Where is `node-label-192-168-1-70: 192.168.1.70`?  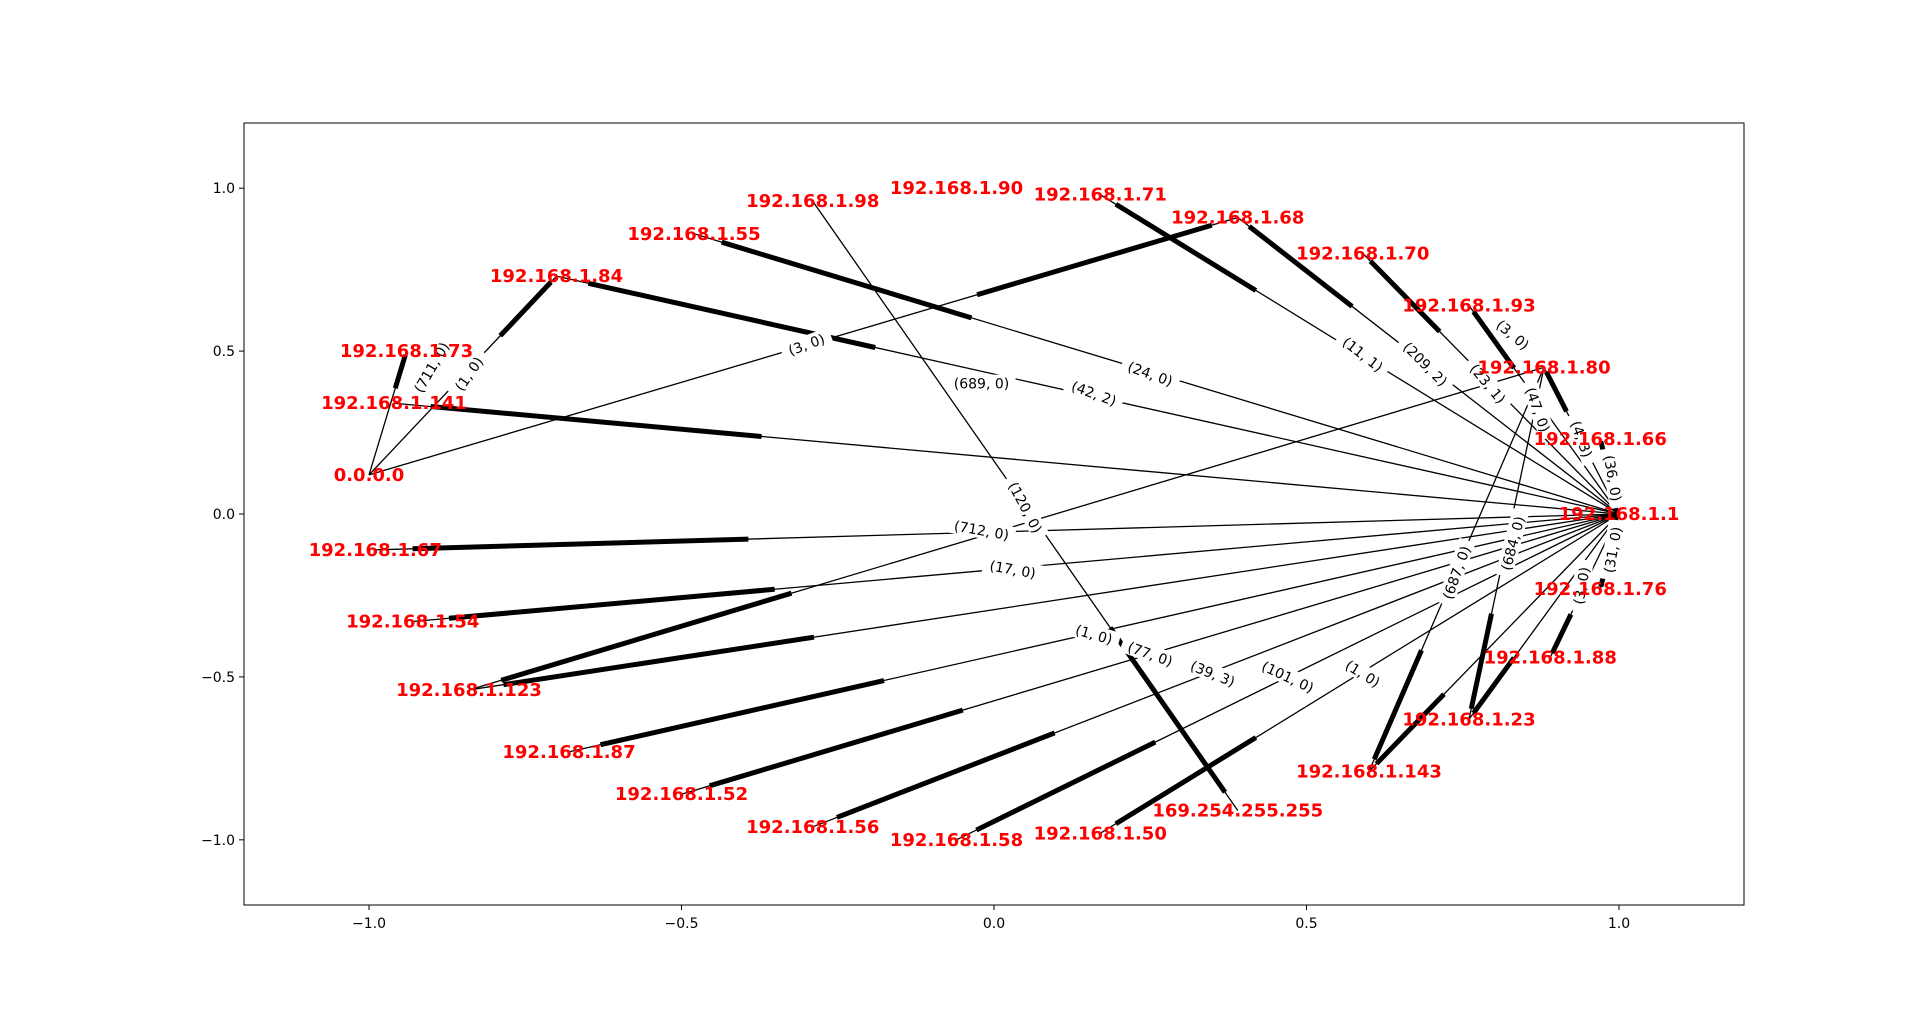 node-label-192-168-1-70: 192.168.1.70 is located at coordinates (1362, 253).